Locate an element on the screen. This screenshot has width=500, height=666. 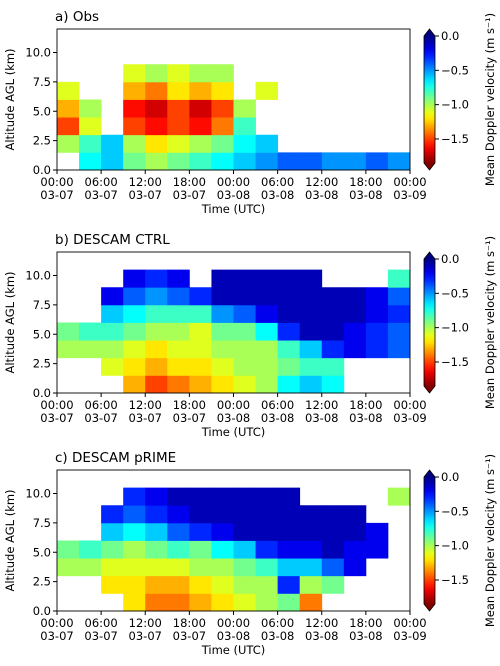
colorbar-tick-label: −1.5 is located at coordinates (455, 139).